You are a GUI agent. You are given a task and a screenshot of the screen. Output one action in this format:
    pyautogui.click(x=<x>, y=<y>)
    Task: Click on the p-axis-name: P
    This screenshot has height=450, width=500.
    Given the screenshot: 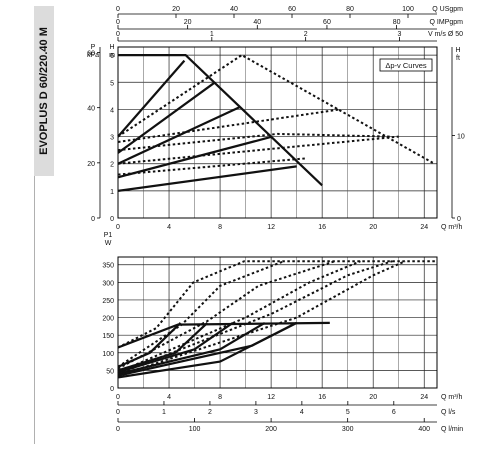 What is the action you would take?
    pyautogui.click(x=93, y=47)
    